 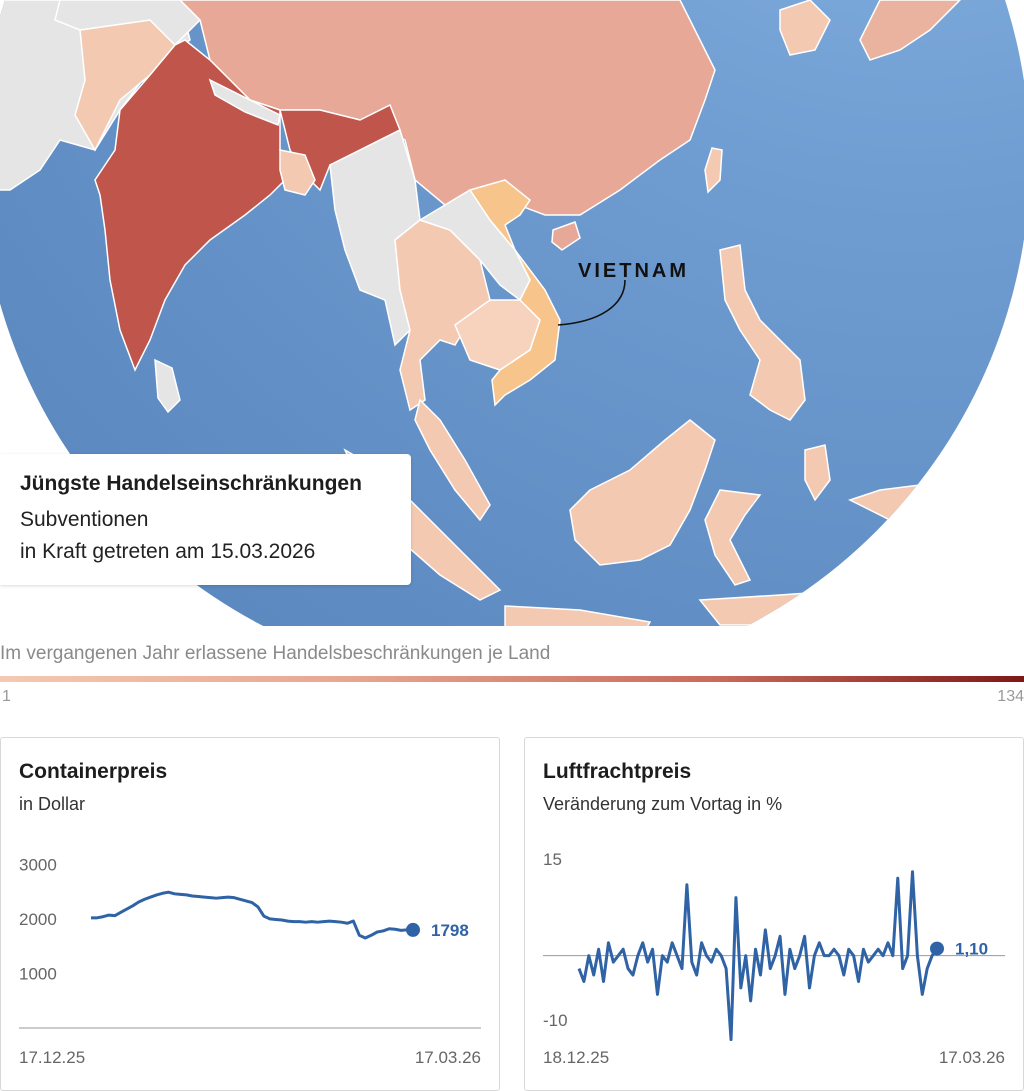 I want to click on island-hainan, so click(x=566, y=236).